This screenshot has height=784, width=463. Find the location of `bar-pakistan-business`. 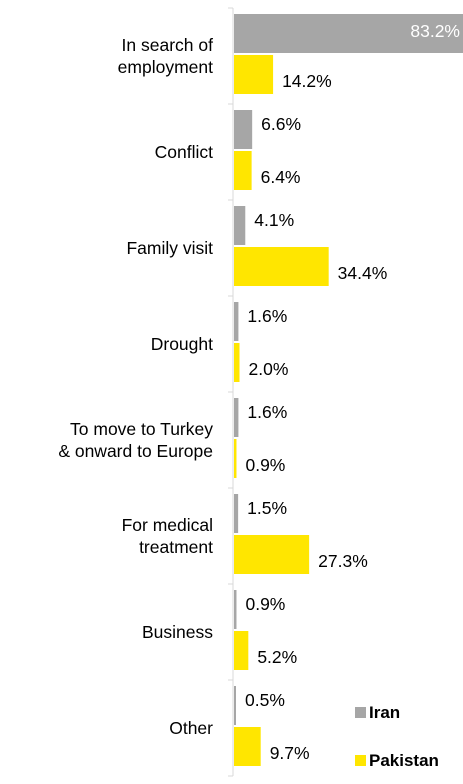

bar-pakistan-business is located at coordinates (241, 650).